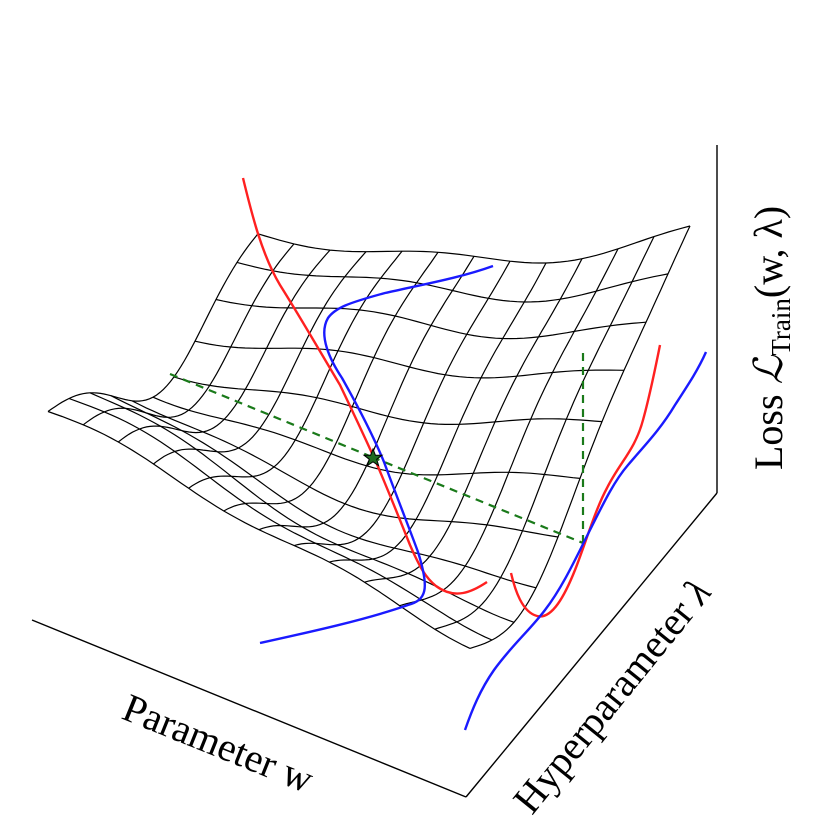  I want to click on blue-curve-on-surface, so click(376, 454).